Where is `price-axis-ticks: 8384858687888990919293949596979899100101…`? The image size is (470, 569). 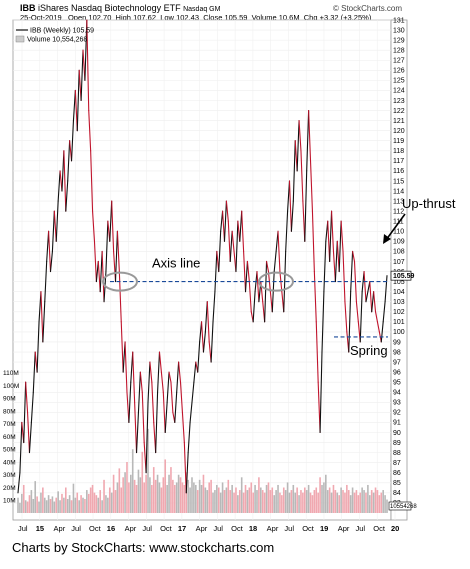
price-axis-ticks: 8384858687888990919293949596979899100101… is located at coordinates (399, 262).